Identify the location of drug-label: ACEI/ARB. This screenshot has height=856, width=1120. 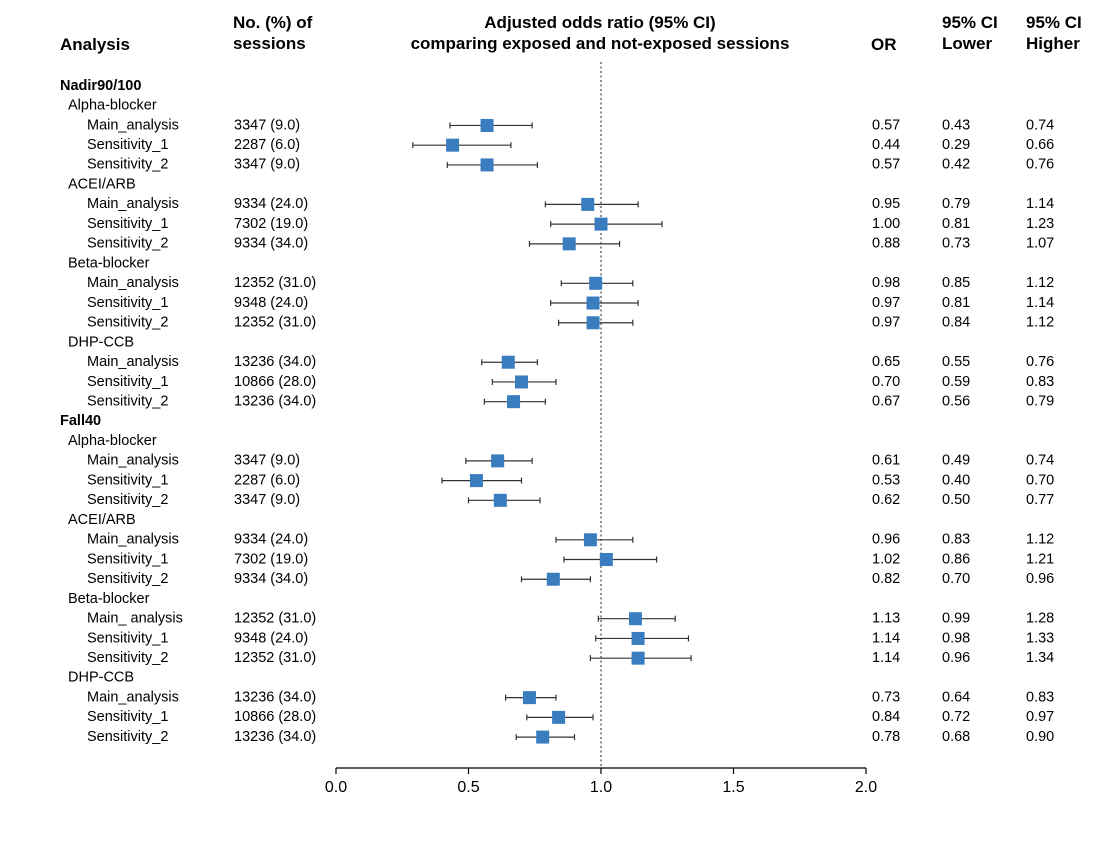
(102, 520).